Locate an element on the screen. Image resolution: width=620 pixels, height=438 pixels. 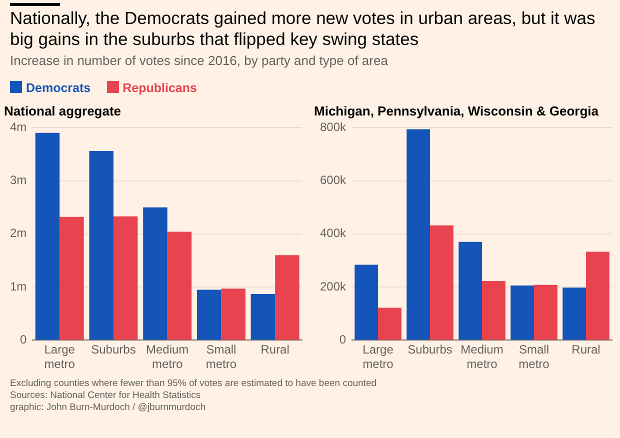
y-tick-label: 3m is located at coordinates (18, 180).